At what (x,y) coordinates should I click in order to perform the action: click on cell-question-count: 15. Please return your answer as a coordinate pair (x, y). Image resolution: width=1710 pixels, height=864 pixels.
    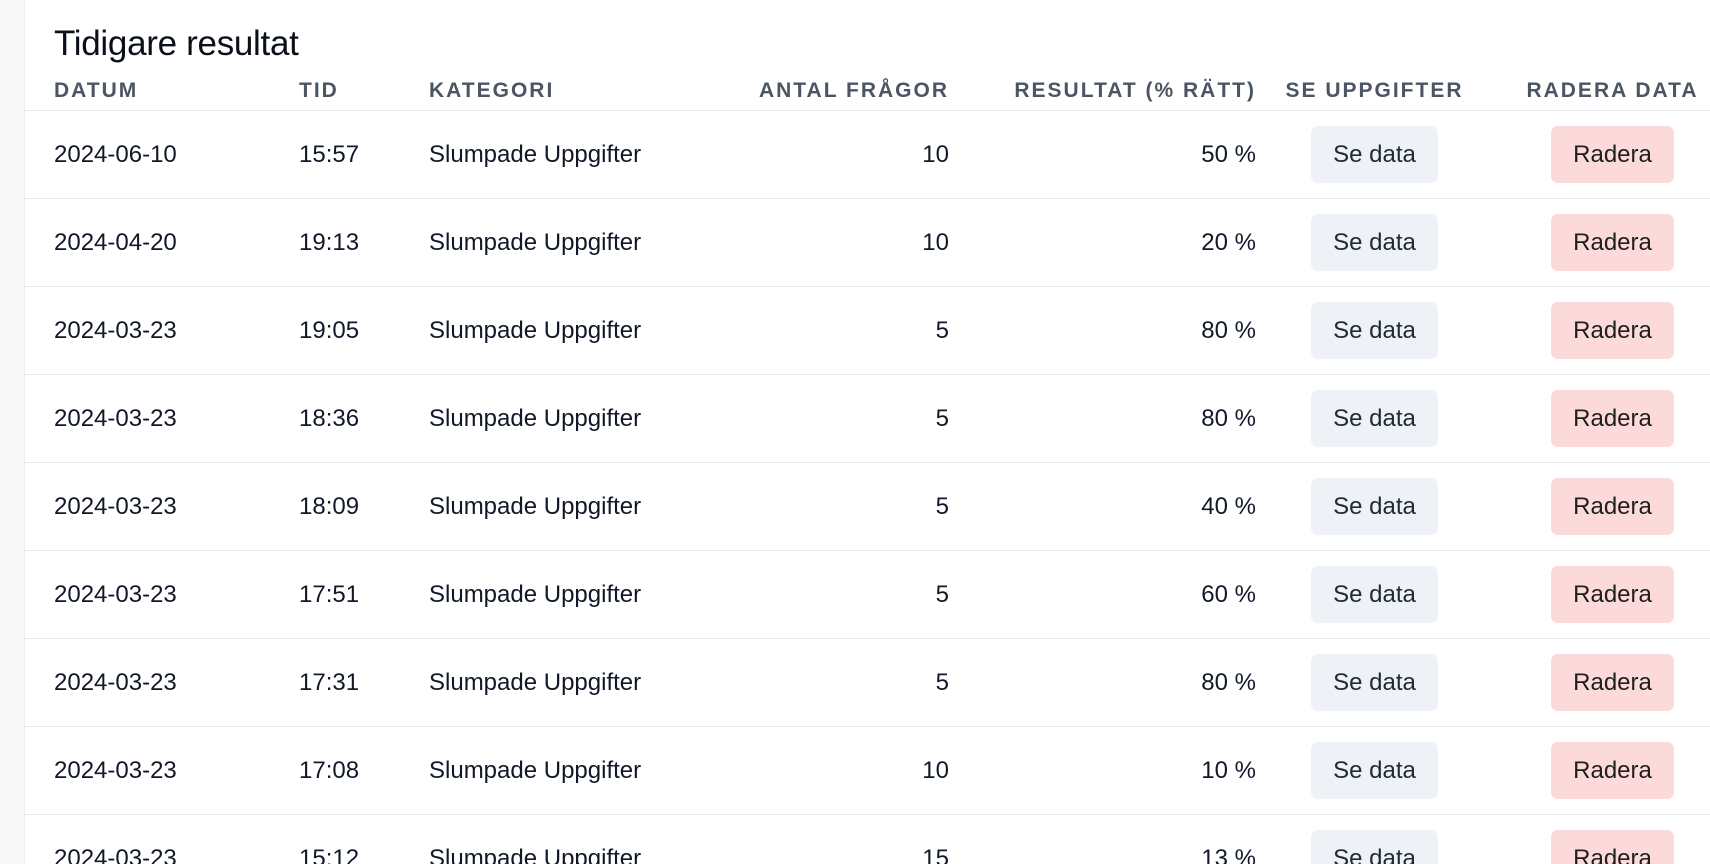
    Looking at the image, I should click on (819, 839).